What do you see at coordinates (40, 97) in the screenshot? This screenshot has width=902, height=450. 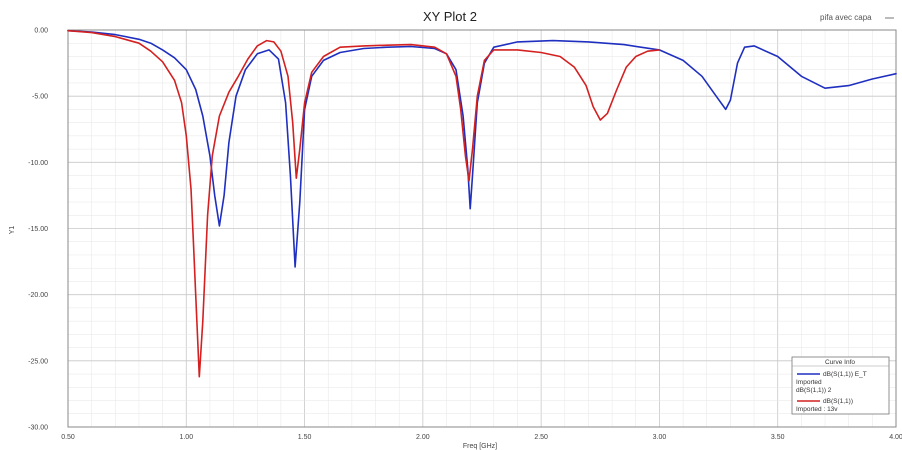 I see `y-tick-label: -5.00` at bounding box center [40, 97].